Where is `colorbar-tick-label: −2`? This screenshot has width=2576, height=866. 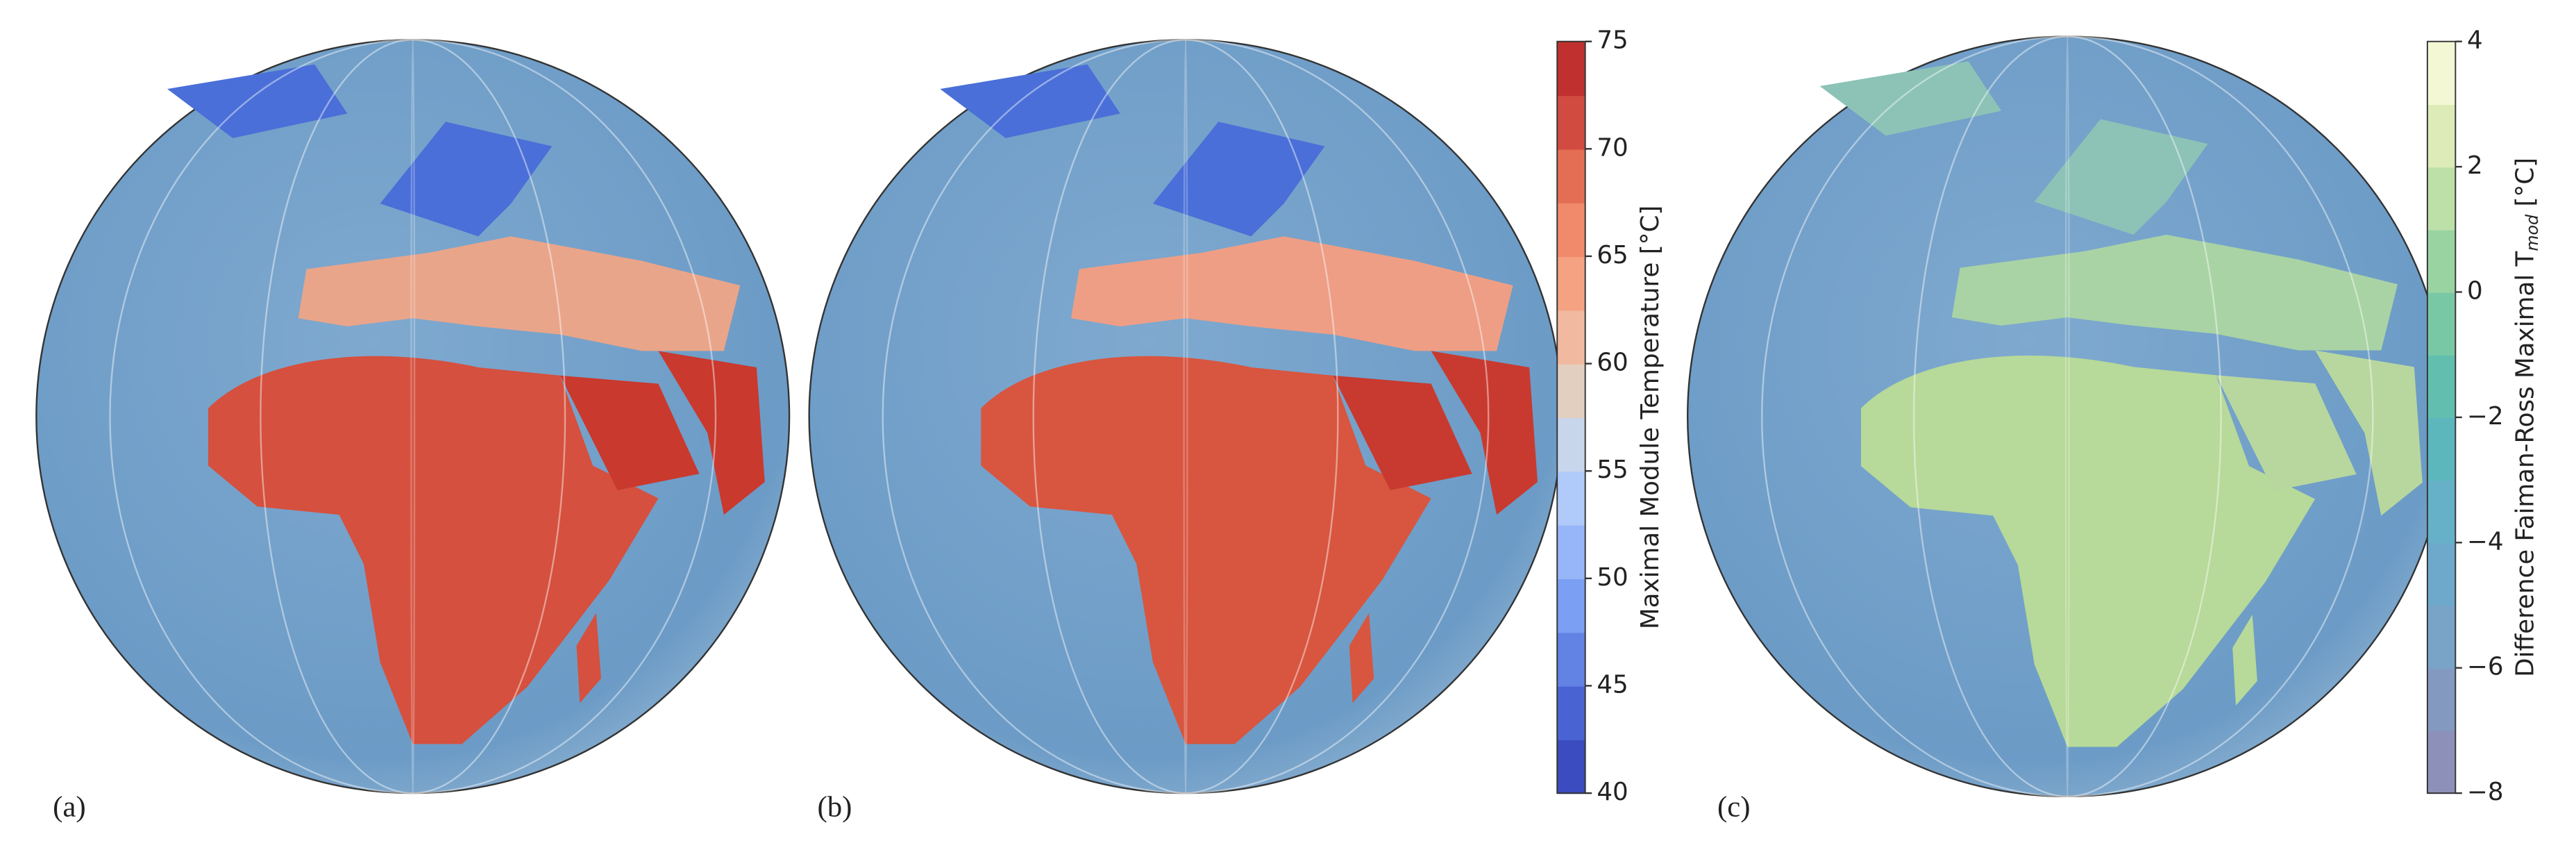 colorbar-tick-label: −2 is located at coordinates (2485, 416).